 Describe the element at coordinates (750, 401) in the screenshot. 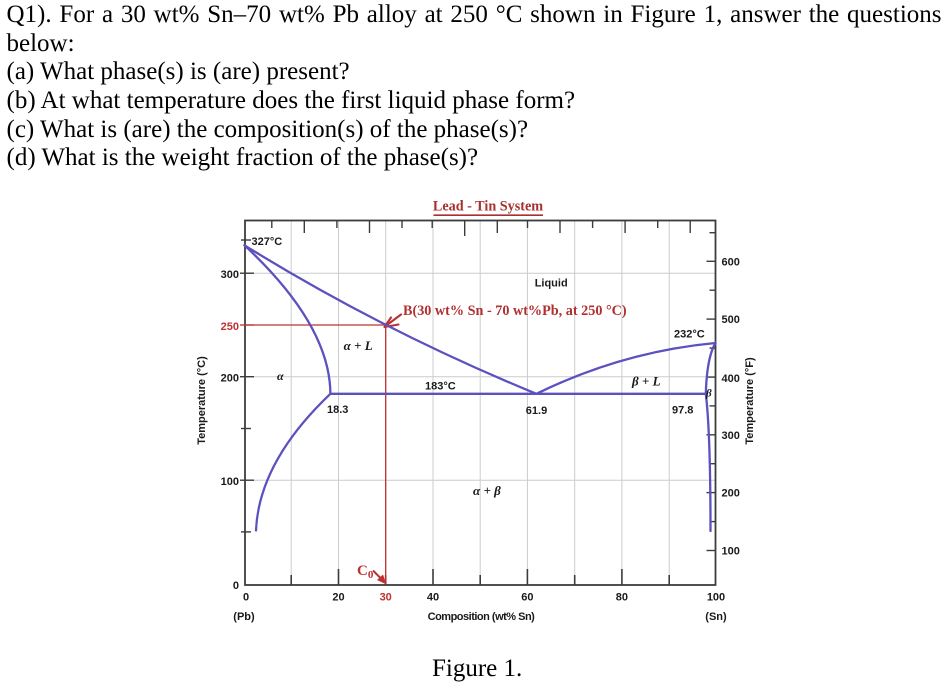

I see `svg-text: Temperature (°F)` at that location.